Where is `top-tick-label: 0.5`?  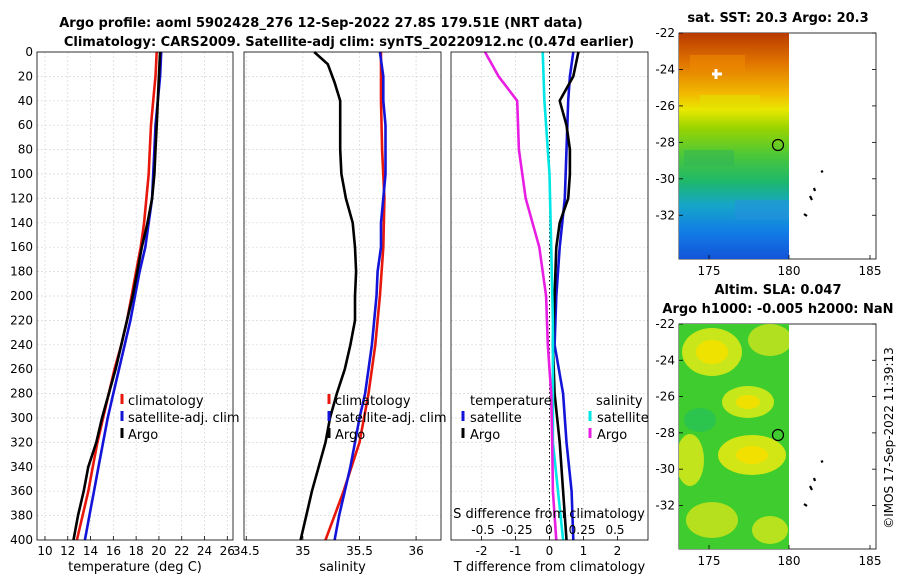 top-tick-label: 0.5 is located at coordinates (614, 530).